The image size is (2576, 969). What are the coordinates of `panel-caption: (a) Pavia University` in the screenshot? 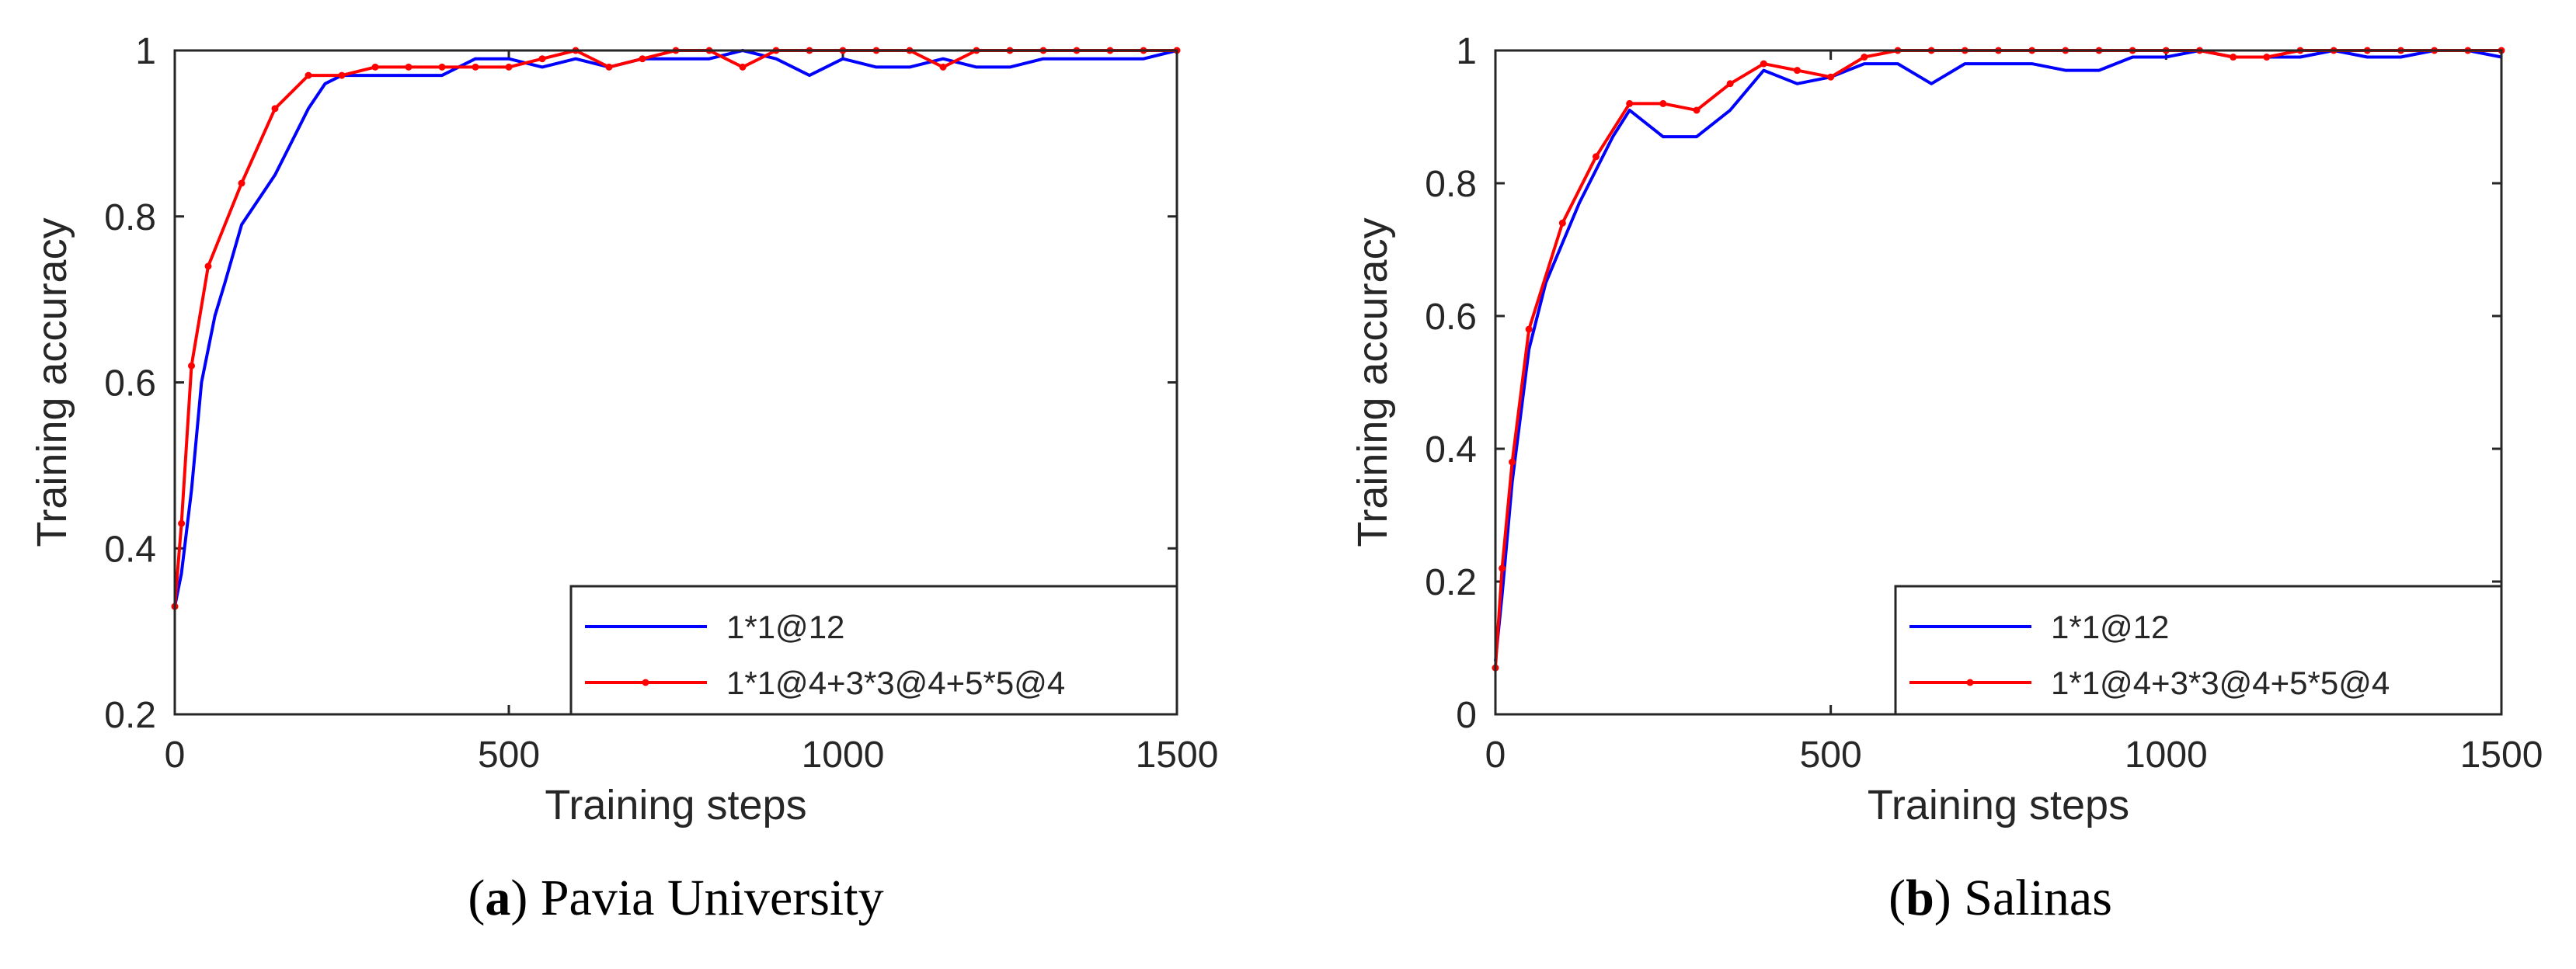 It's located at (676, 898).